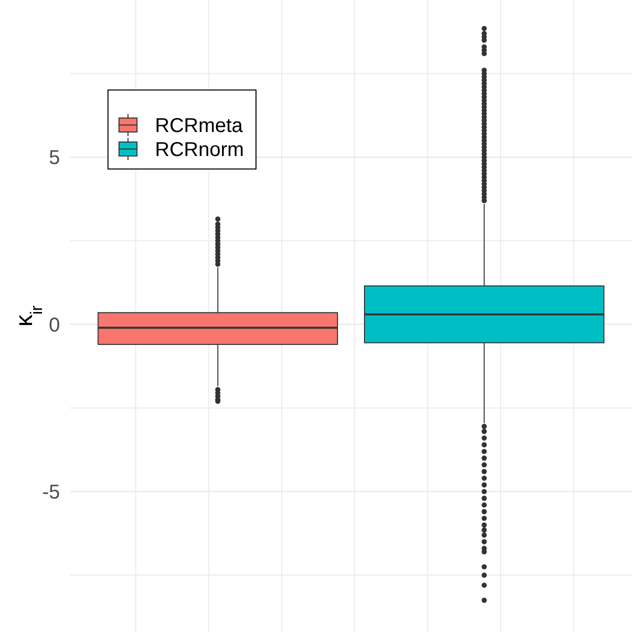 This screenshot has height=632, width=632. Describe the element at coordinates (199, 150) in the screenshot. I see `legend-label: RCRnorm` at that location.